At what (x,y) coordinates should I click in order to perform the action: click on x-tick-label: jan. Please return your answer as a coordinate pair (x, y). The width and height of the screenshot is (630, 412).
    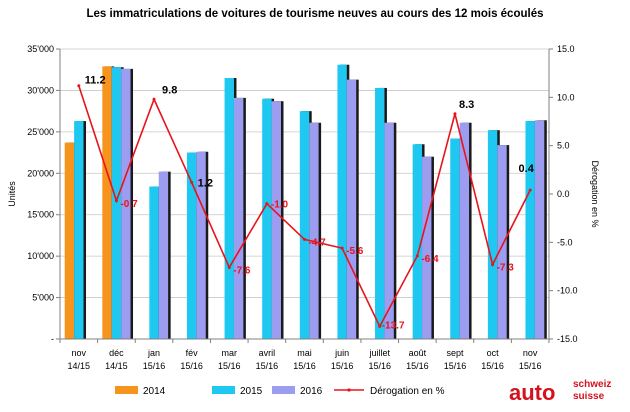
    Looking at the image, I should click on (153, 353).